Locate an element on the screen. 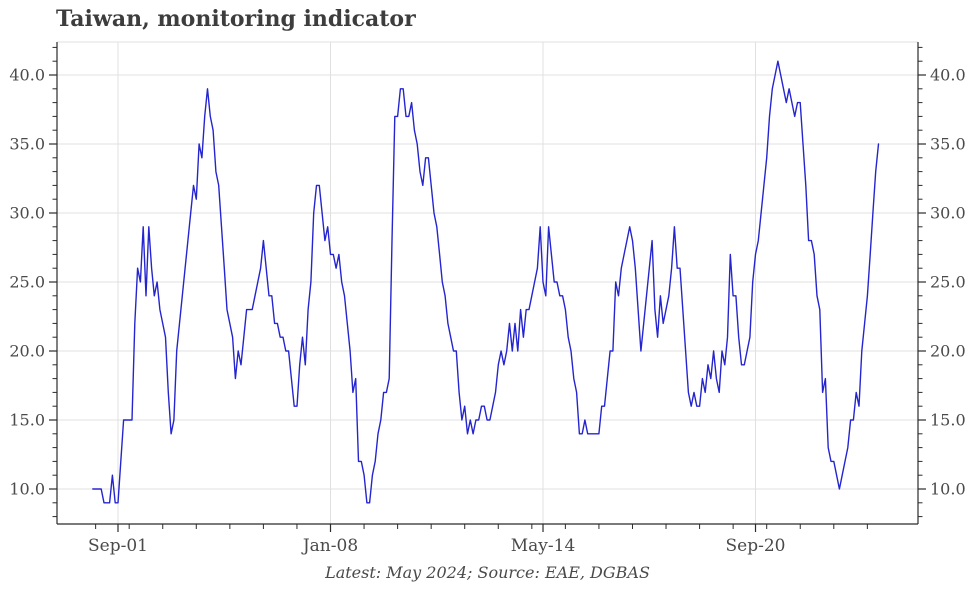 The image size is (972, 589). y-axis-label-right: 10.0 is located at coordinates (948, 489).